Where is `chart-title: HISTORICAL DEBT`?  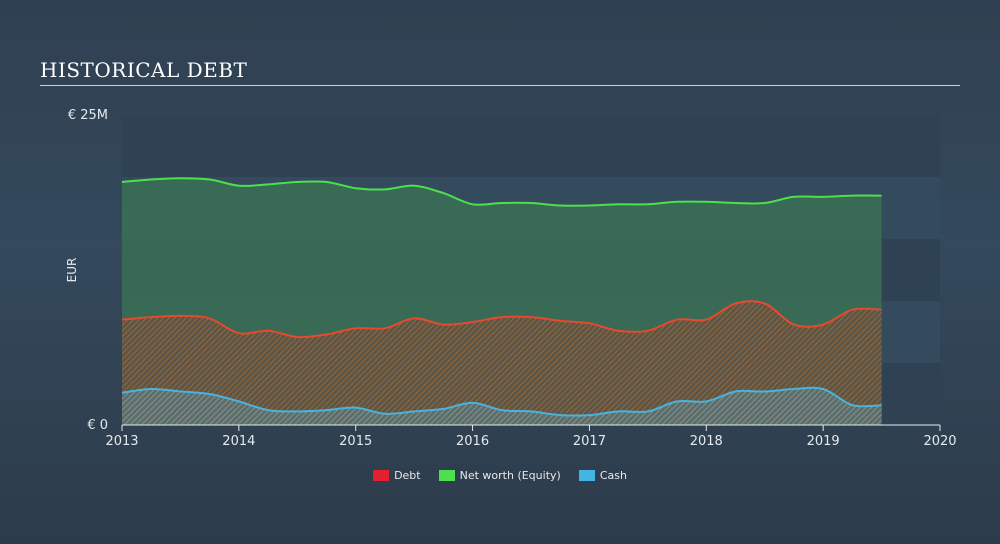
chart-title: HISTORICAL DEBT is located at coordinates (144, 70).